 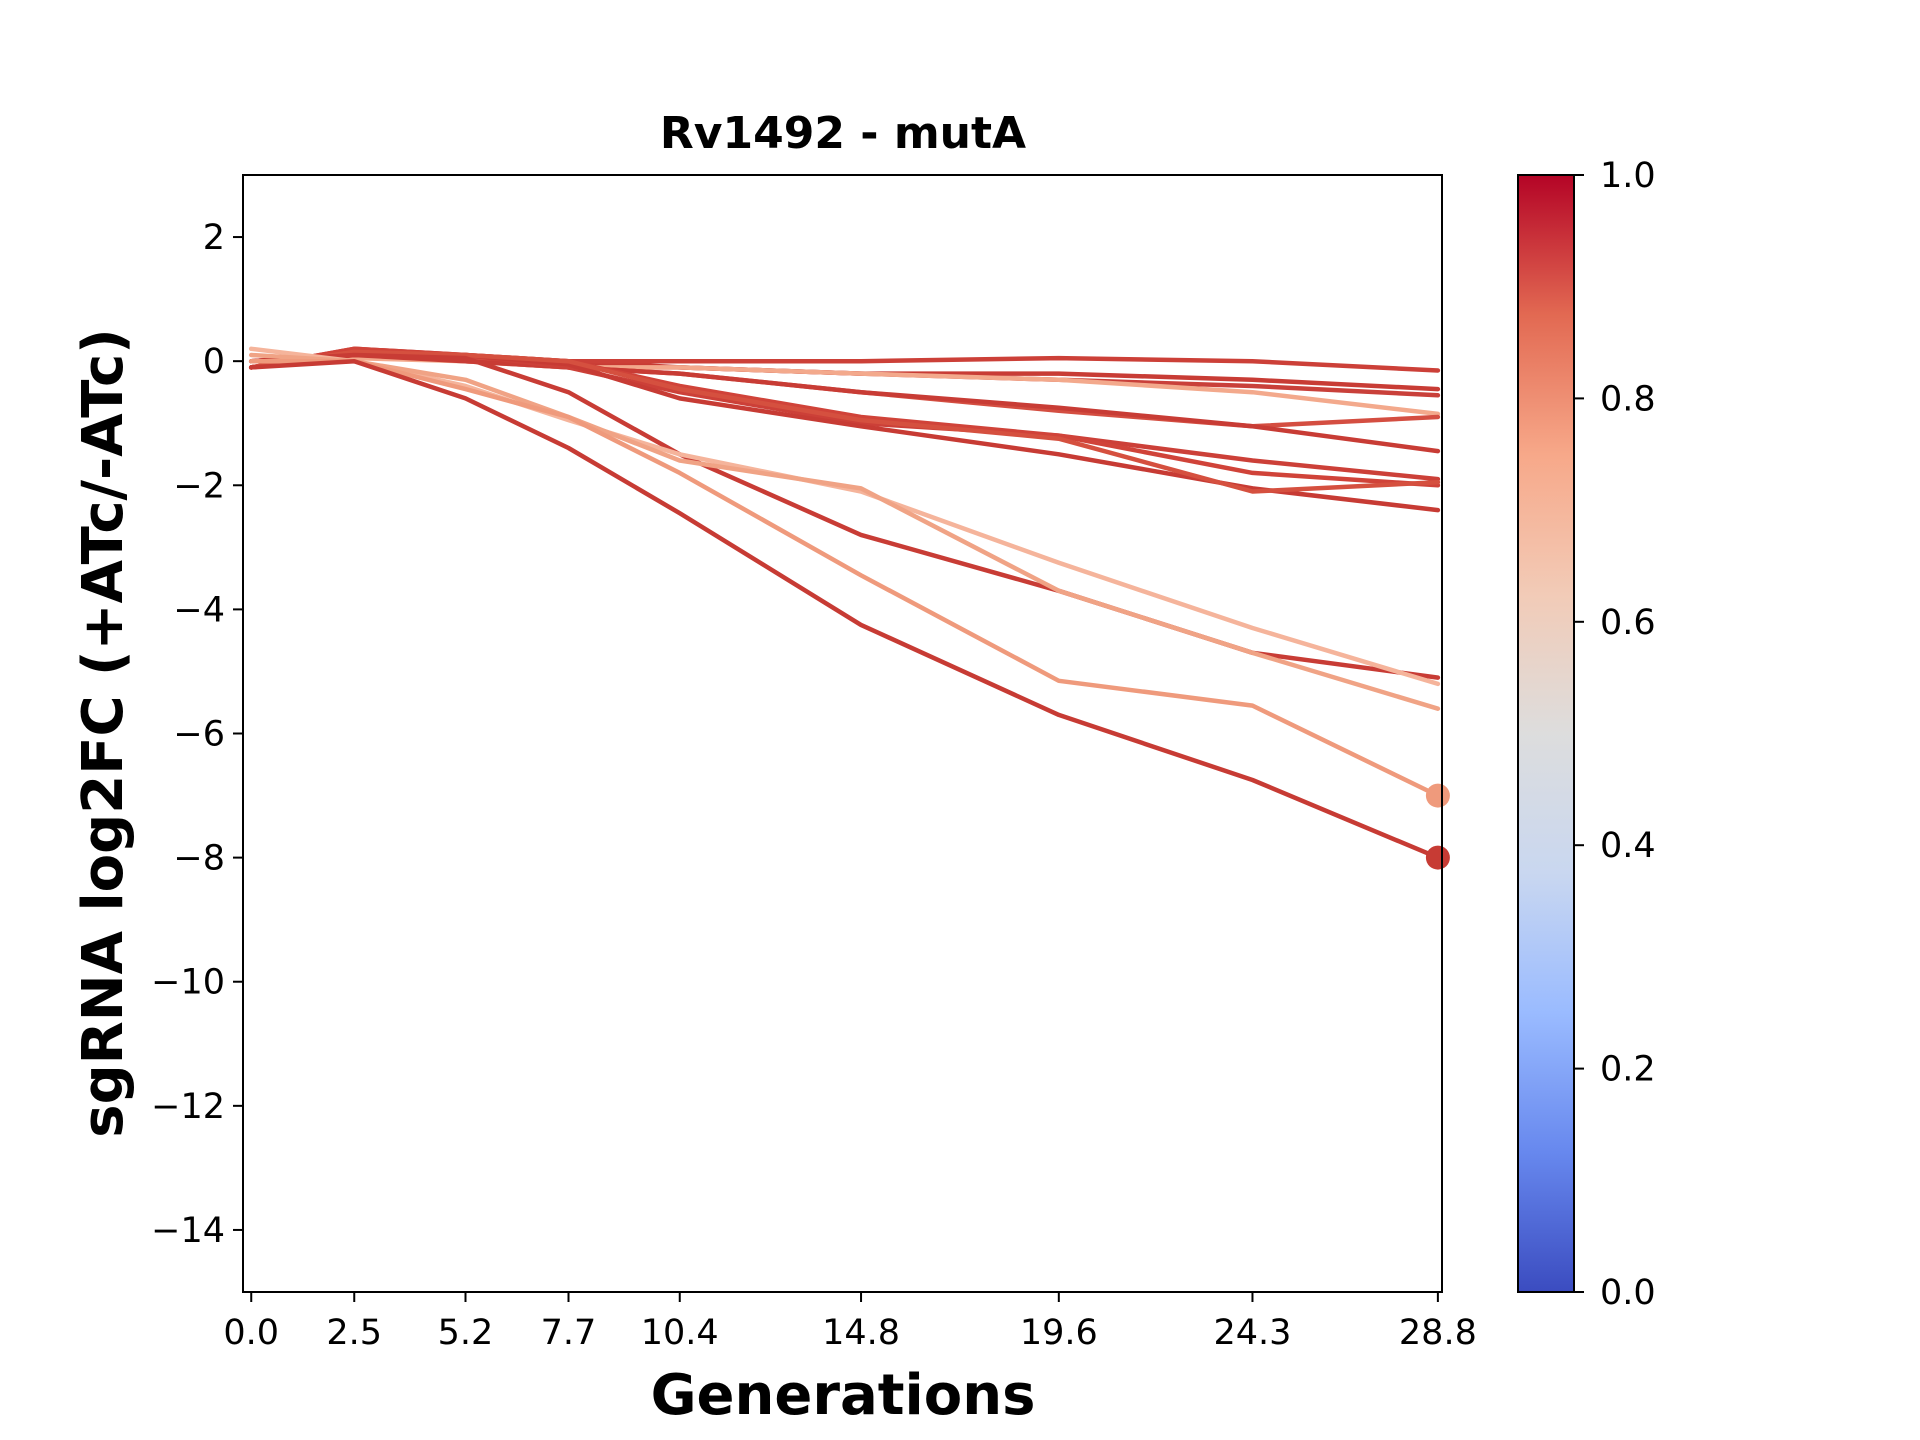 I want to click on y-axis: 2 0 −2 −4 −6 −8 −10 −12 −14, so click(x=197, y=734).